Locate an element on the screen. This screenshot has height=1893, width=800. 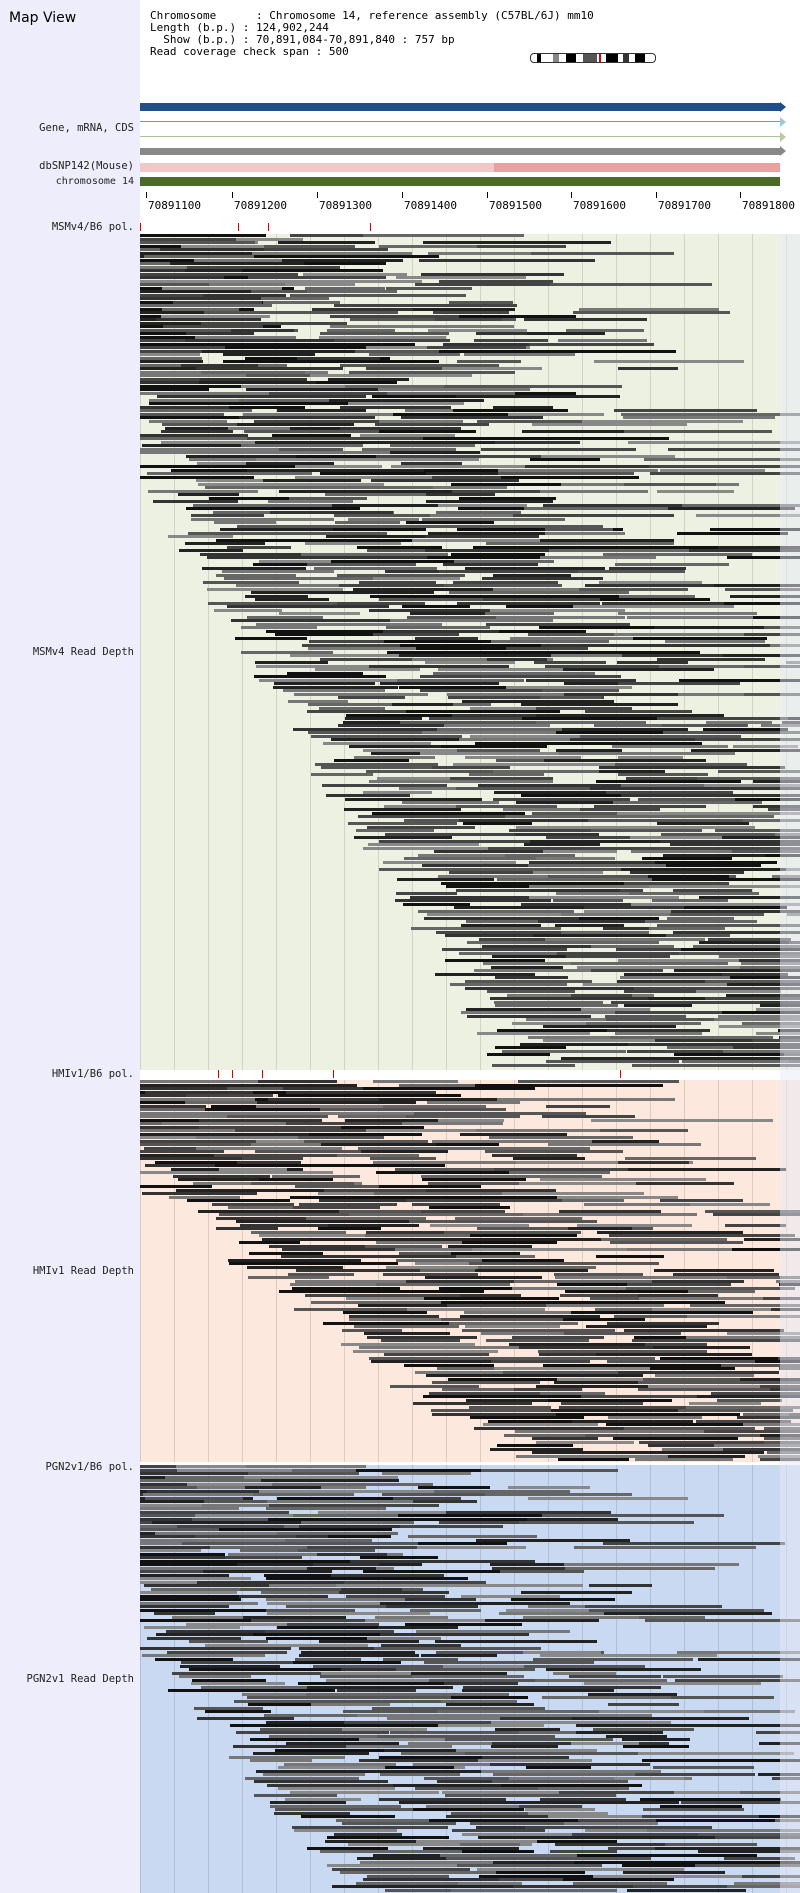
cds-track is located at coordinates (460, 136).